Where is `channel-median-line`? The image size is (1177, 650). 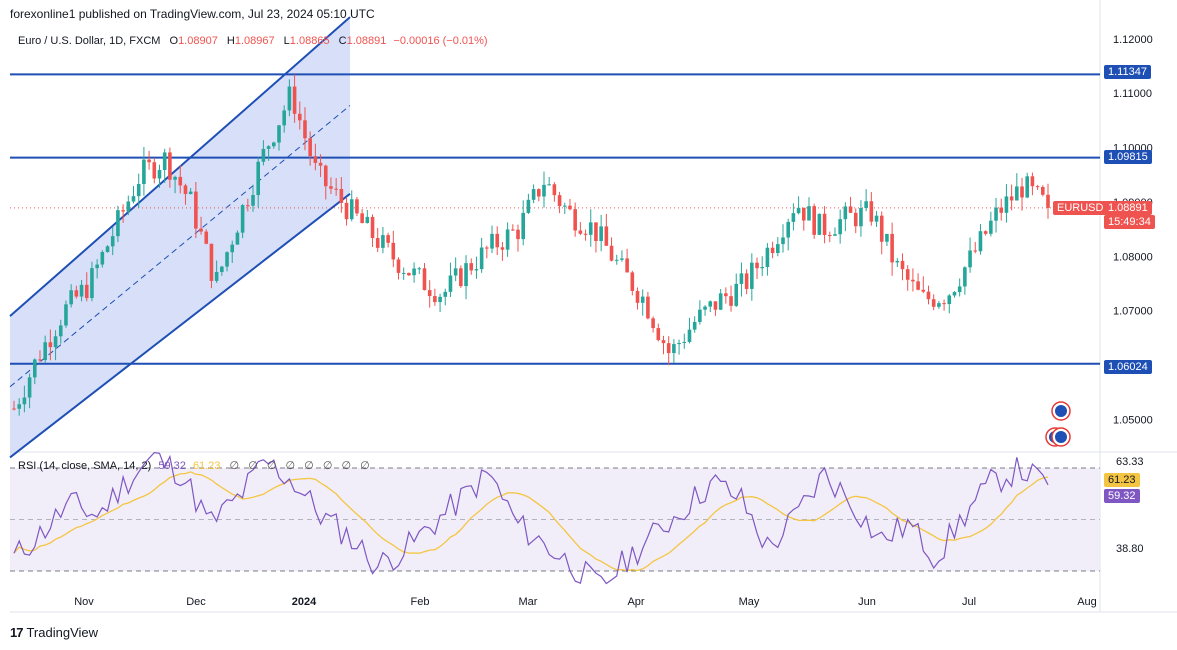 channel-median-line is located at coordinates (180, 246).